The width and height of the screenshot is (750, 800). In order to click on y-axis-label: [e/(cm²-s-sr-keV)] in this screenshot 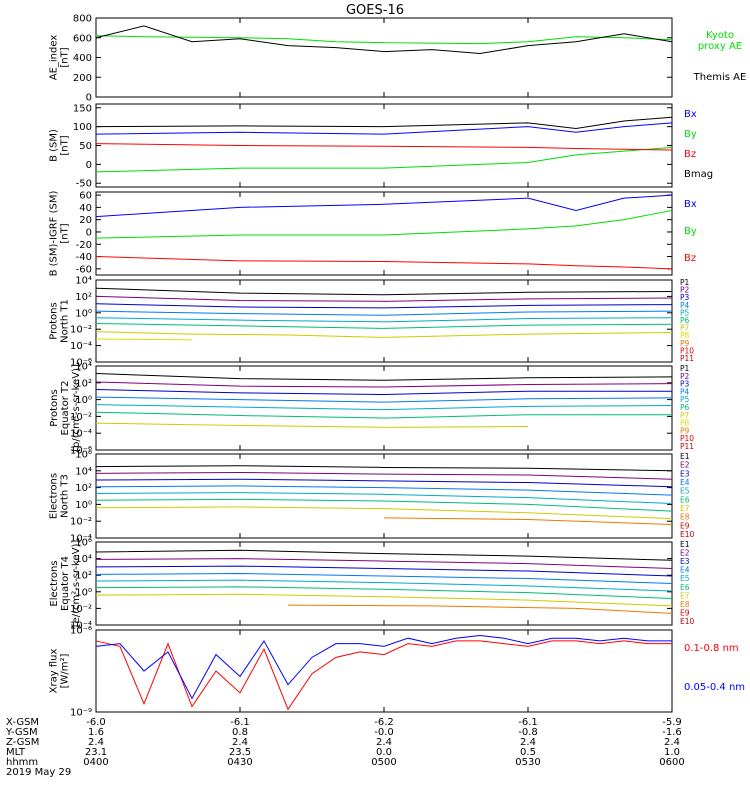, I will do `click(76, 584)`.